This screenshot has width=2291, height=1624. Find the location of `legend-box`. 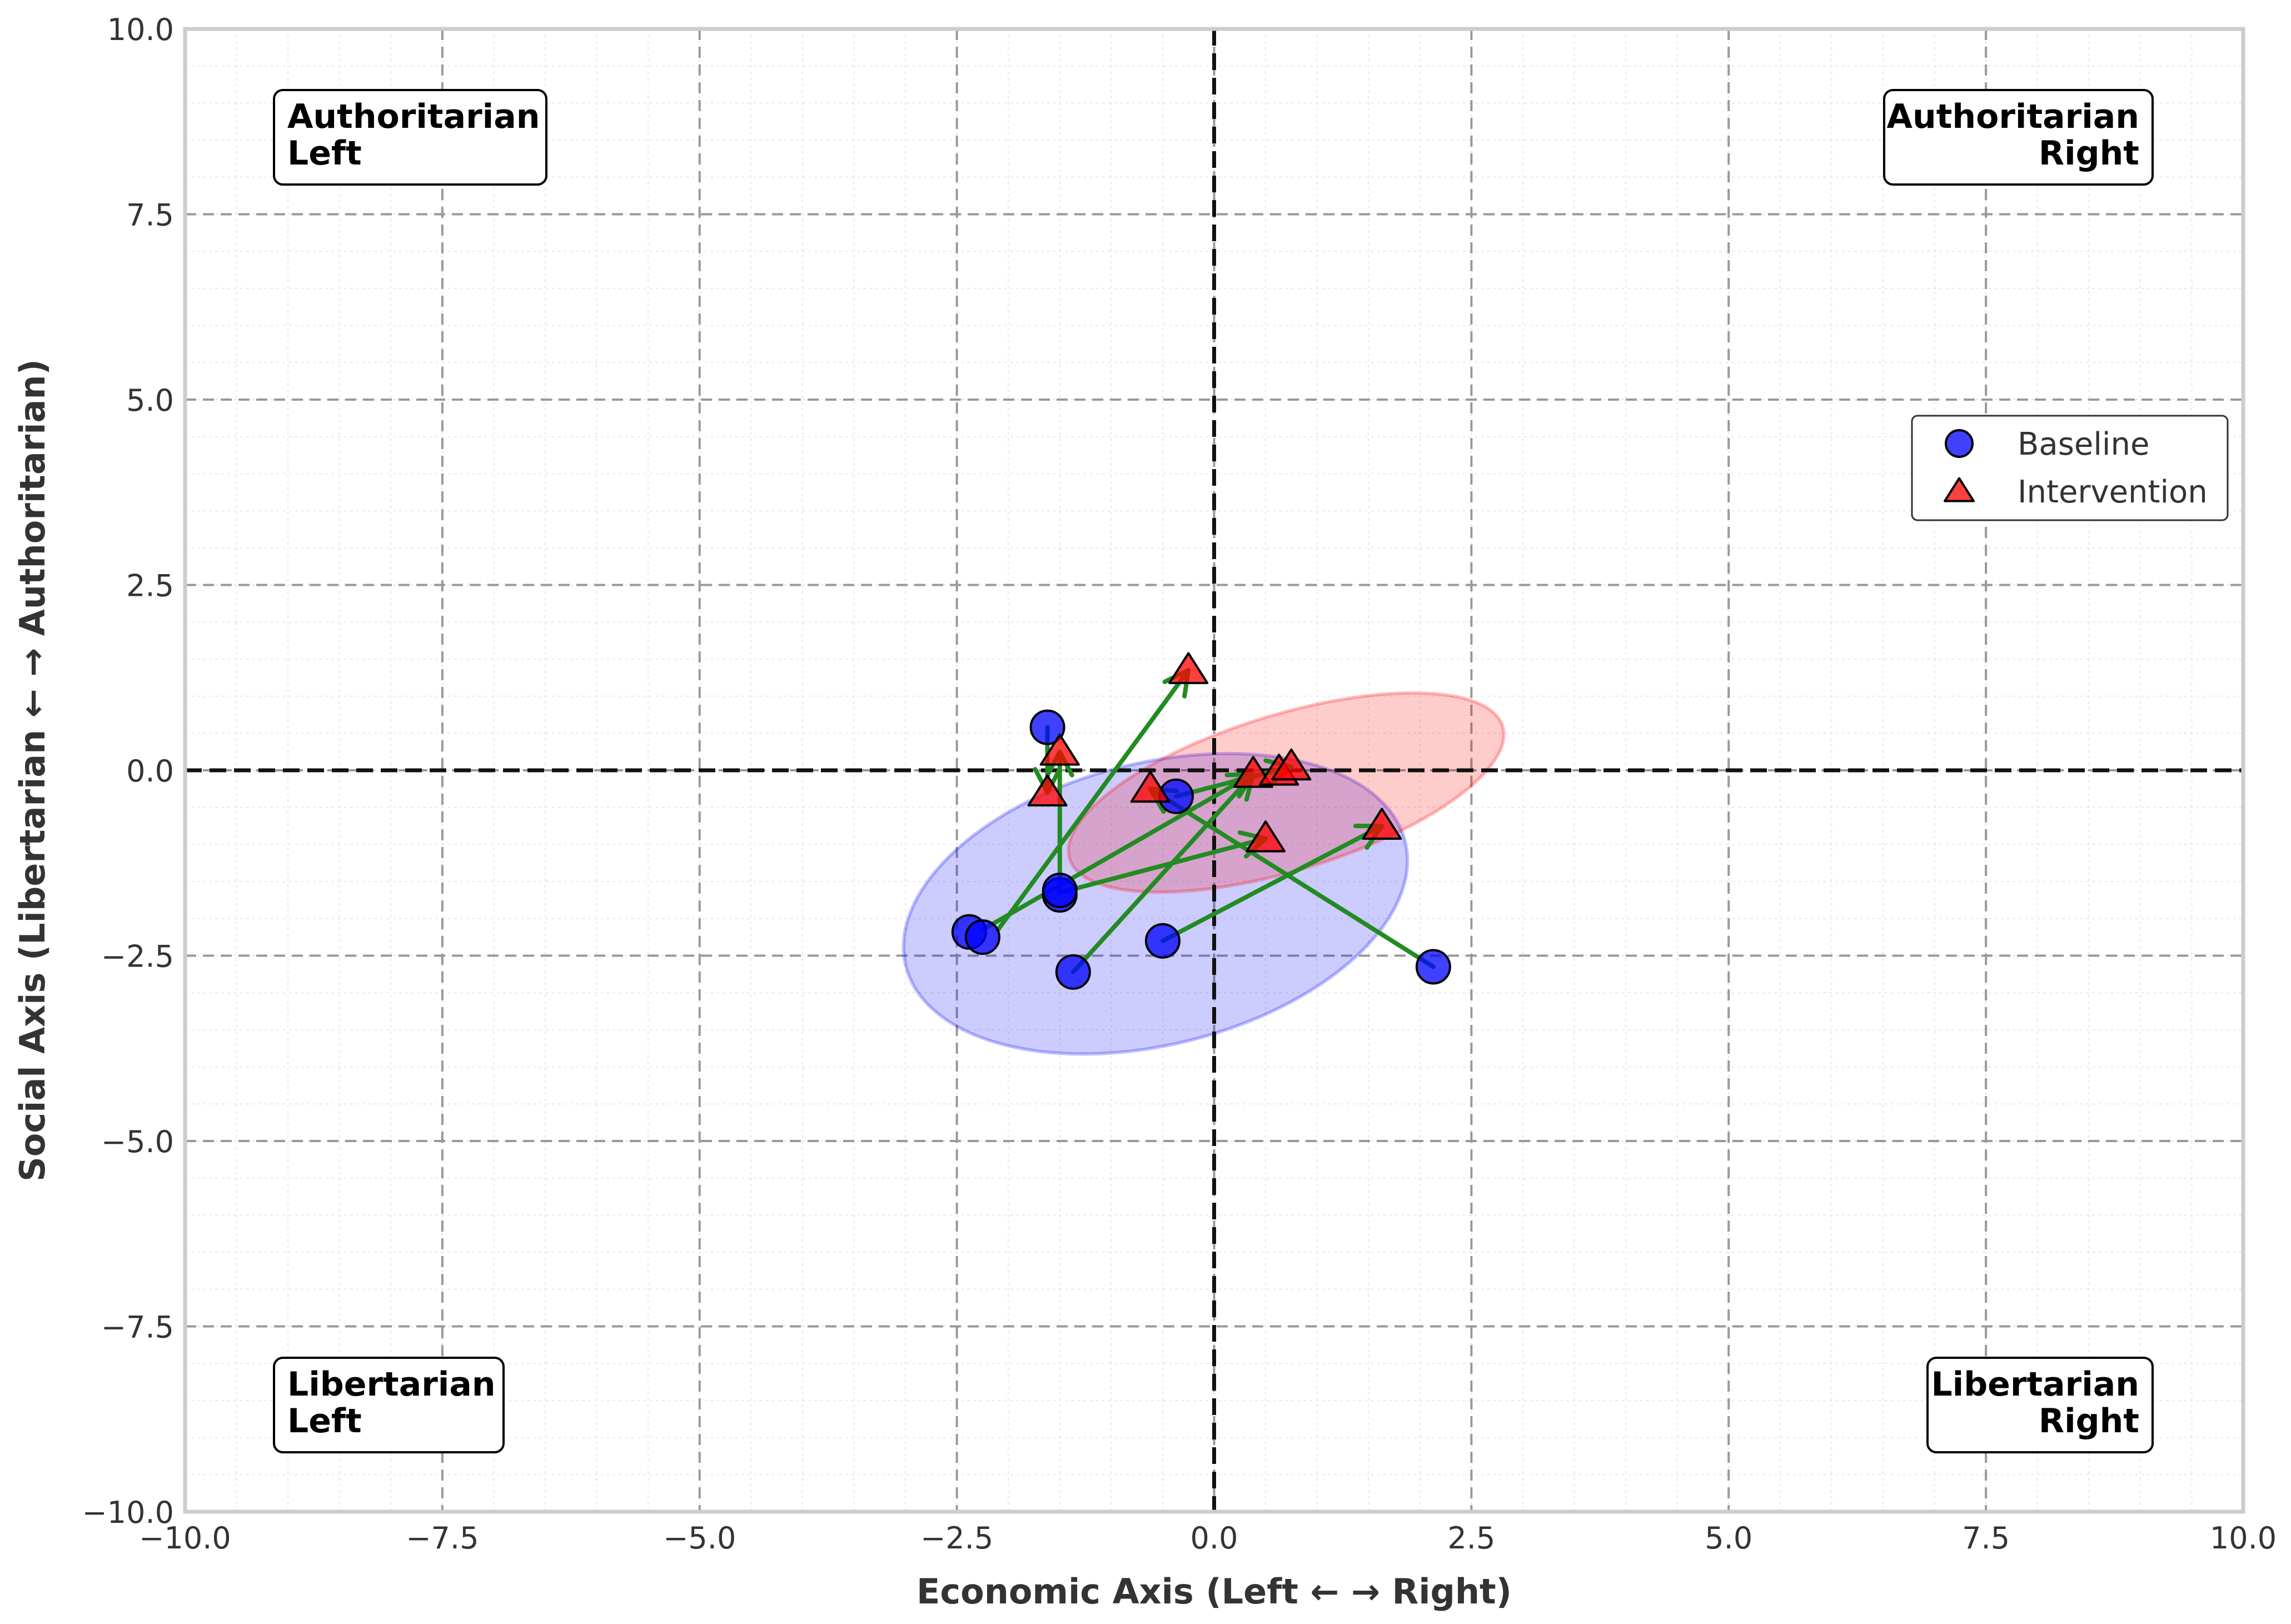

legend-box is located at coordinates (2070, 468).